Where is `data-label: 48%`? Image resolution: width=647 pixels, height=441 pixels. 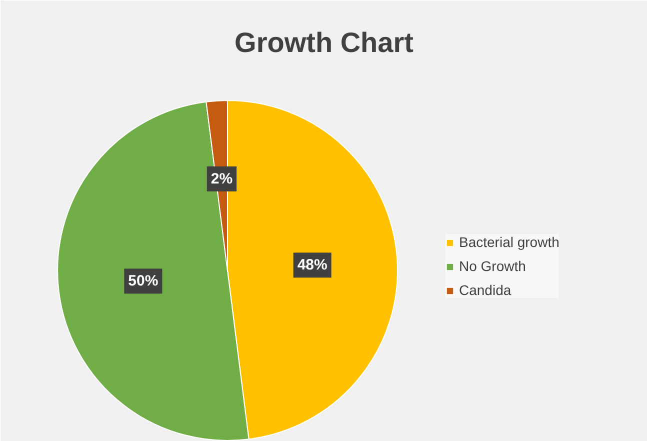 data-label: 48% is located at coordinates (312, 265).